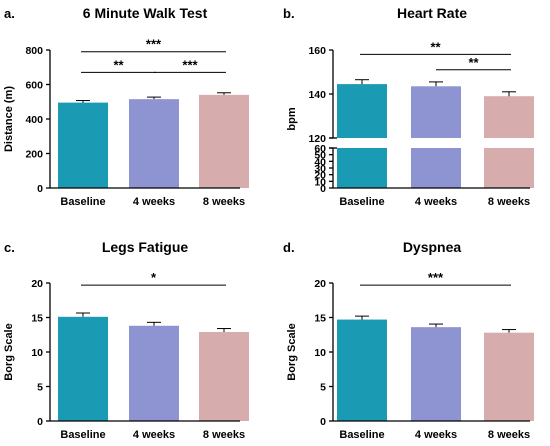 The image size is (550, 446). I want to click on y-axis-label: Distance (m), so click(9, 119).